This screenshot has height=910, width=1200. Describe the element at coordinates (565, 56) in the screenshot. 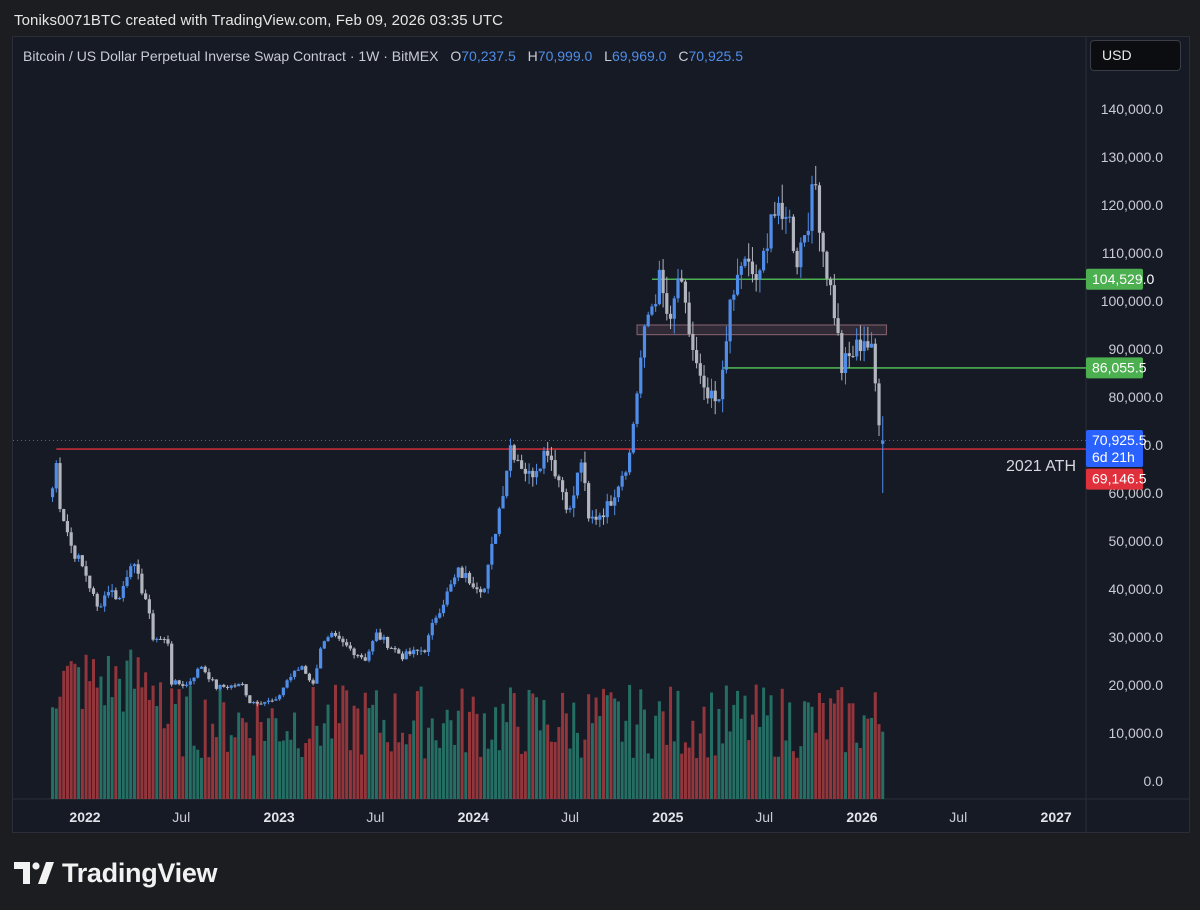

I see `high-value: 70,999.0` at that location.